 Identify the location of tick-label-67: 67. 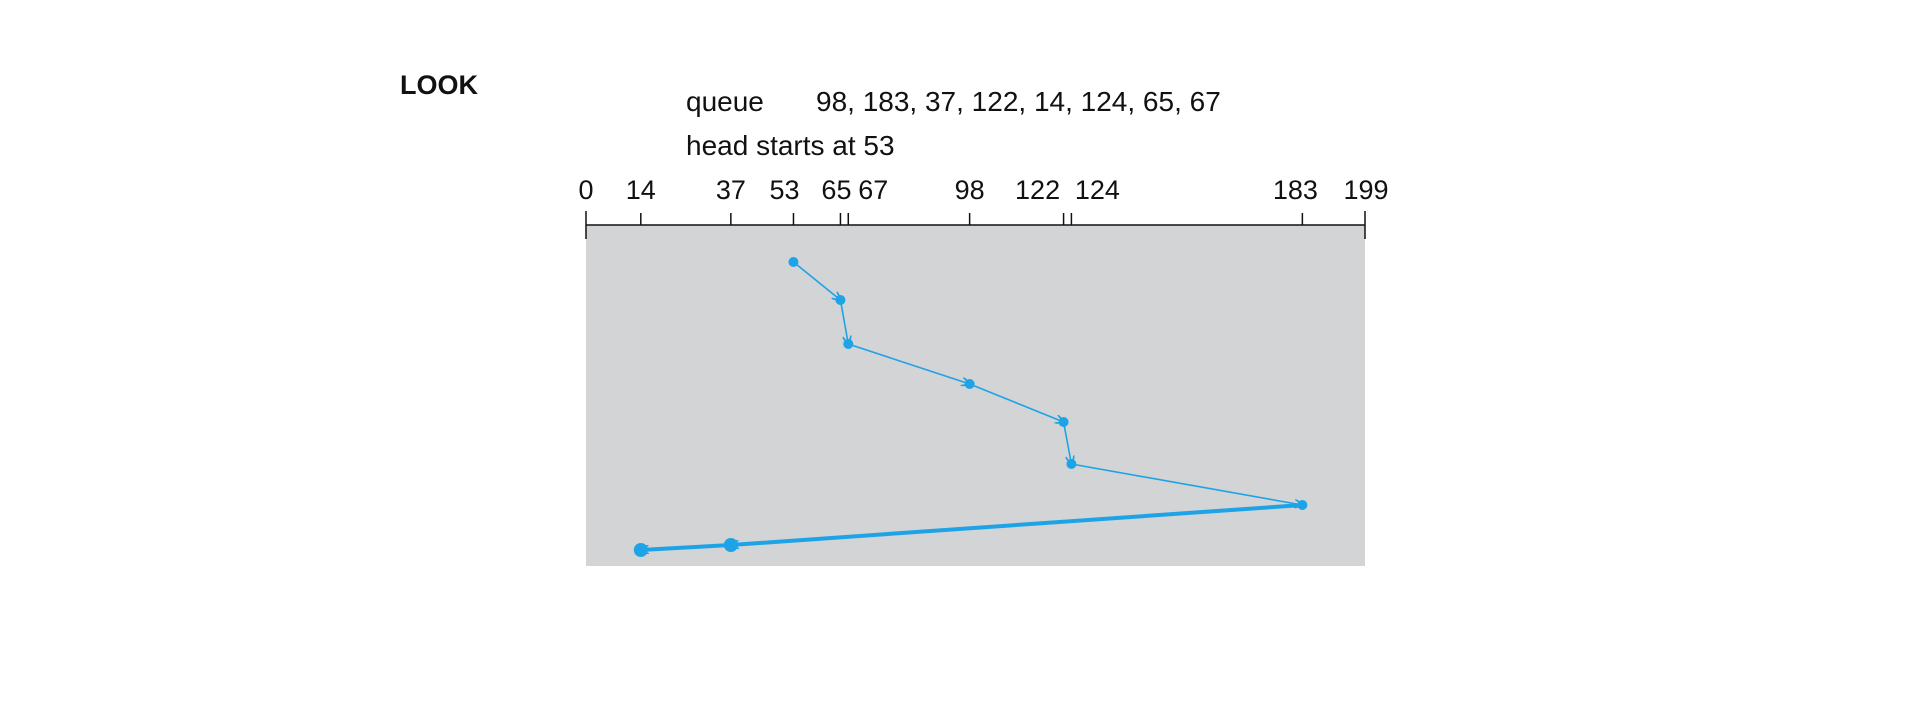
(873, 190).